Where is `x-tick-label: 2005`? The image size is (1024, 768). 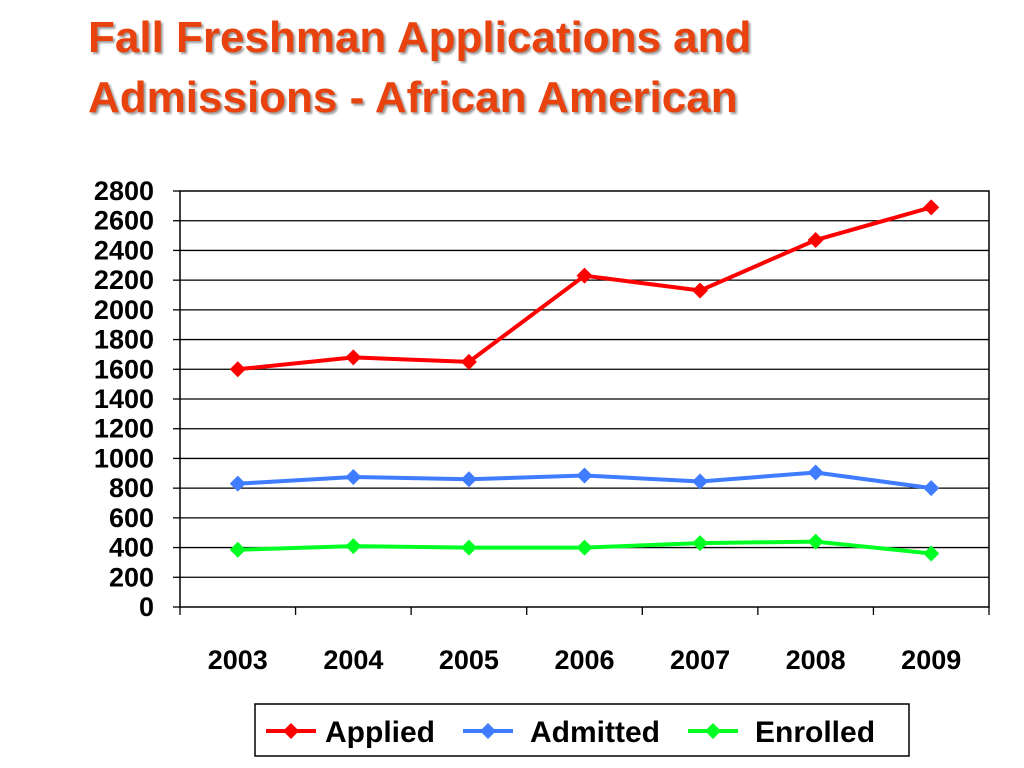 x-tick-label: 2005 is located at coordinates (469, 660).